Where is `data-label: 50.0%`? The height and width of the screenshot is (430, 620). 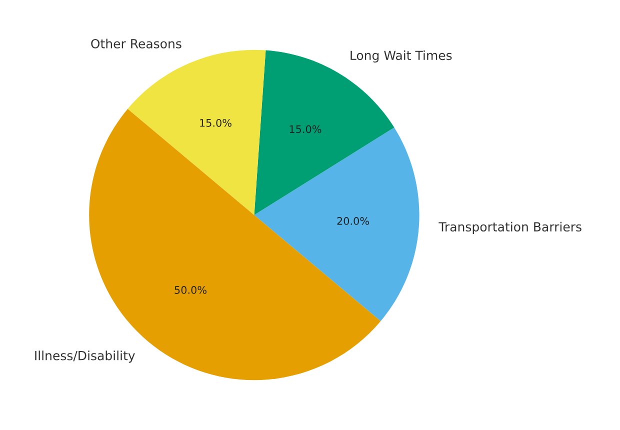 data-label: 50.0% is located at coordinates (190, 290).